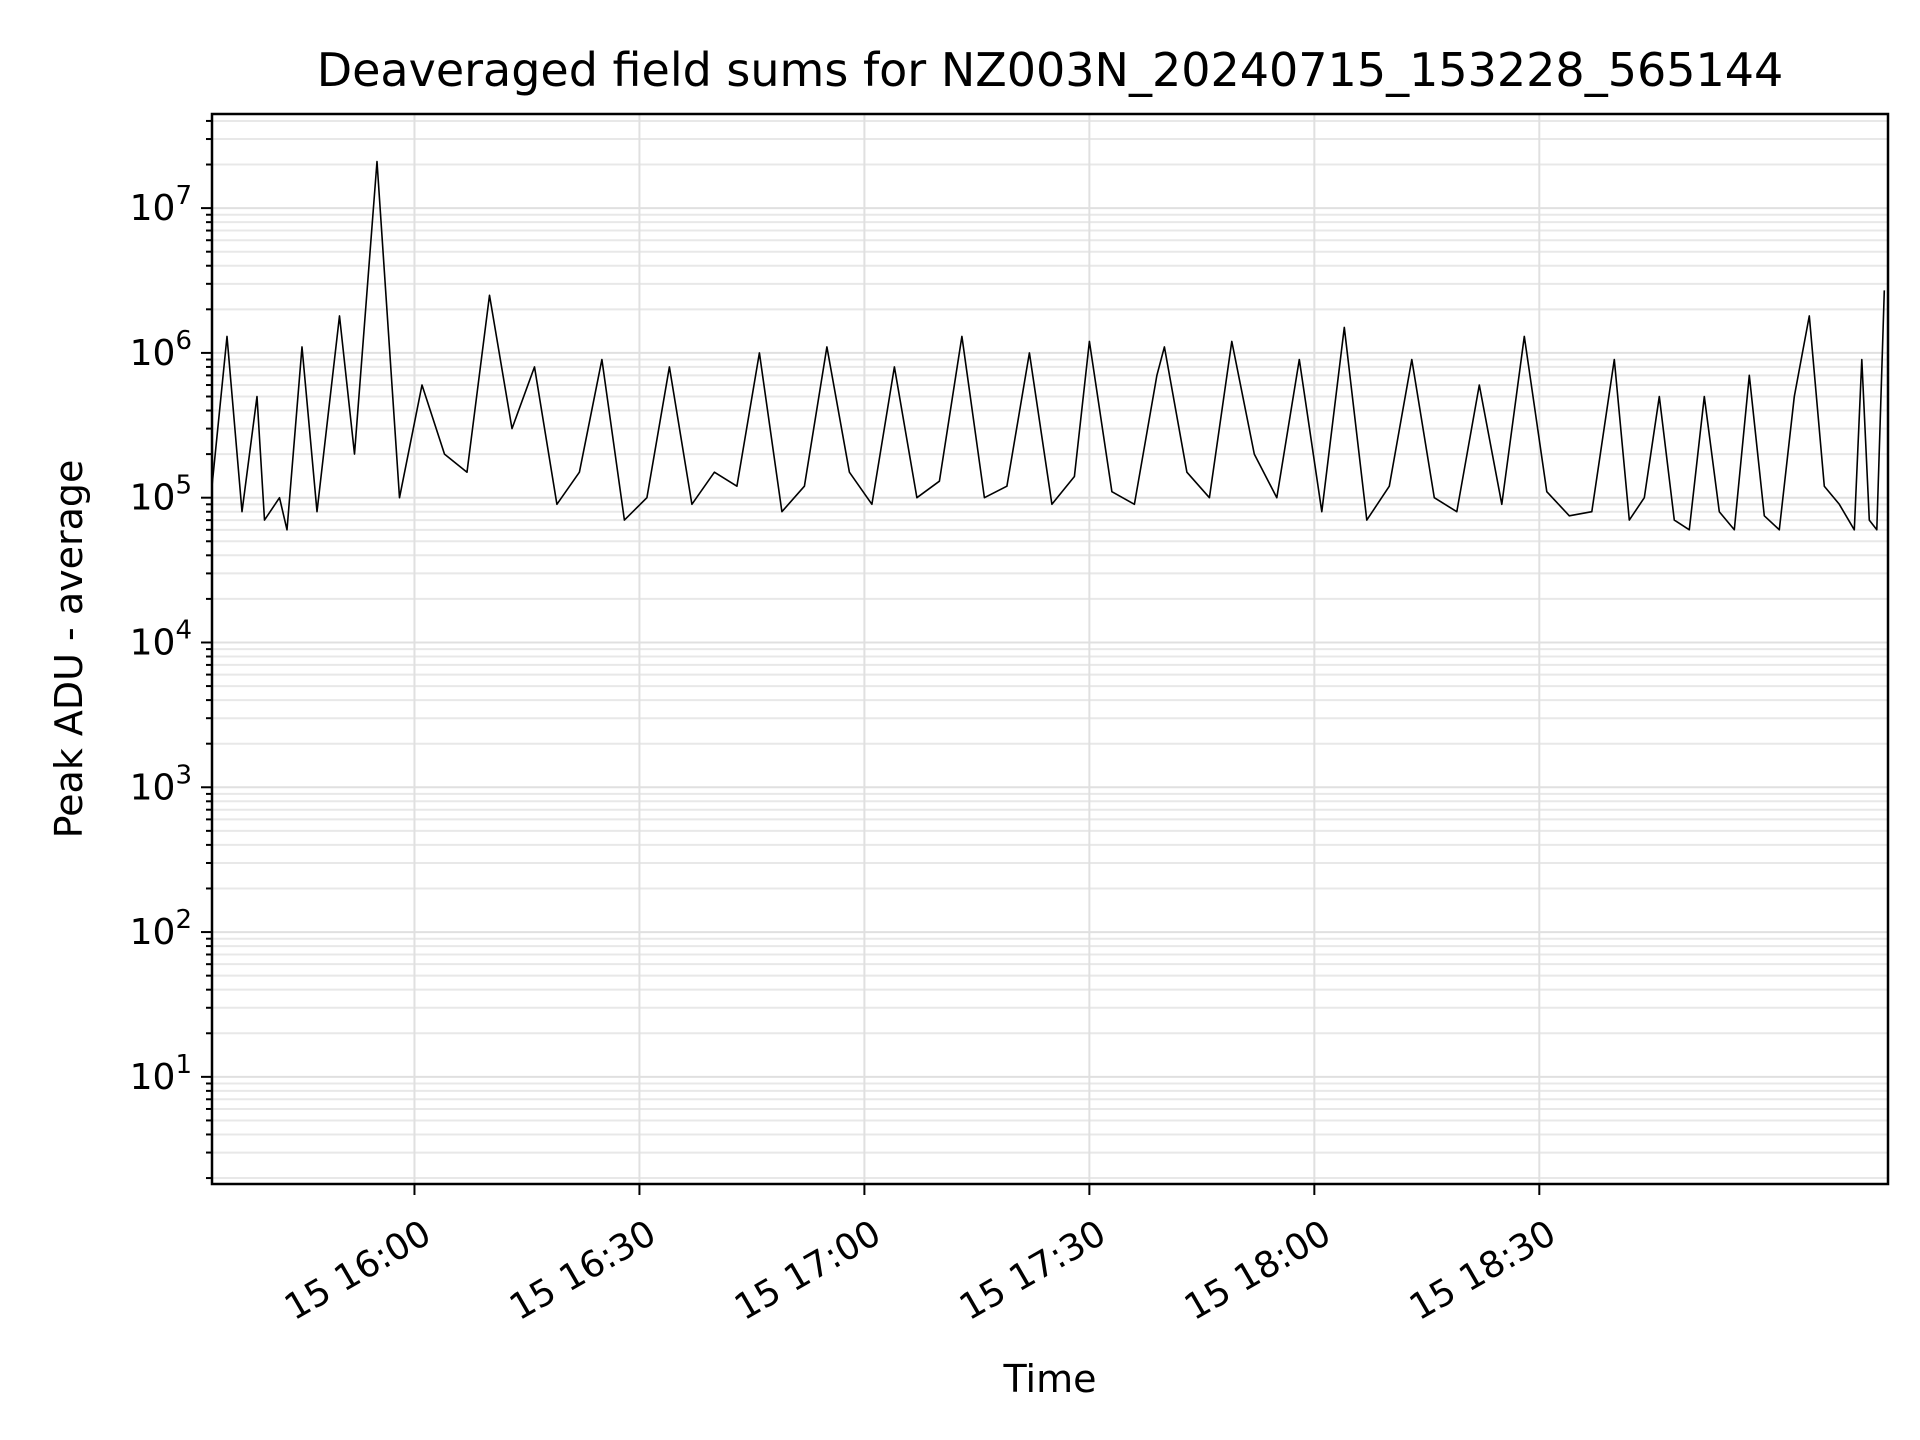 Image resolution: width=1920 pixels, height=1440 pixels. Describe the element at coordinates (583, 1271) in the screenshot. I see `x-tick-label: 15 16:30` at that location.